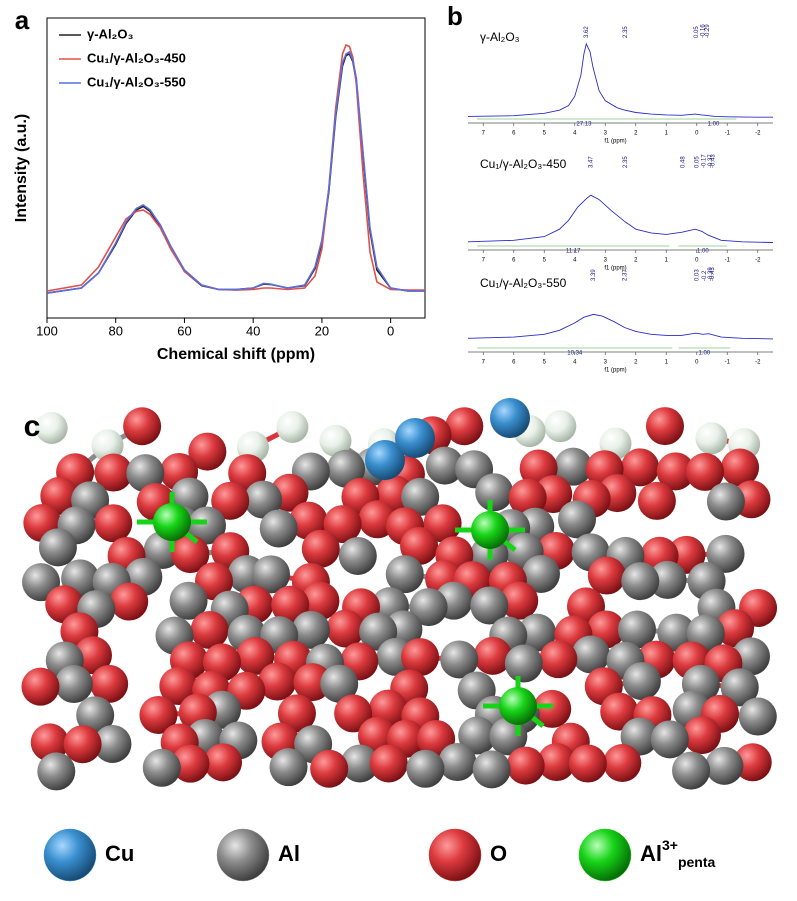 Image resolution: width=797 pixels, height=901 pixels. I want to click on atom-cu, so click(510, 418).